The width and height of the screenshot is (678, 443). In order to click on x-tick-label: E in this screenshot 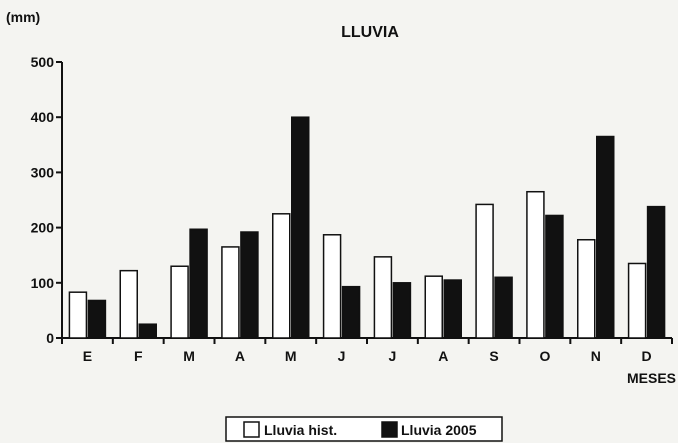, I will do `click(87, 356)`.